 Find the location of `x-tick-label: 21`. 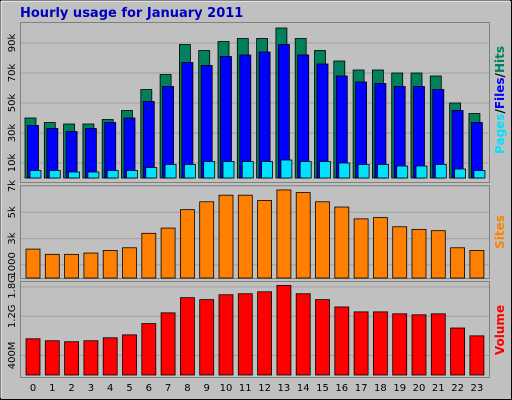

x-tick-label: 21 is located at coordinates (438, 388).